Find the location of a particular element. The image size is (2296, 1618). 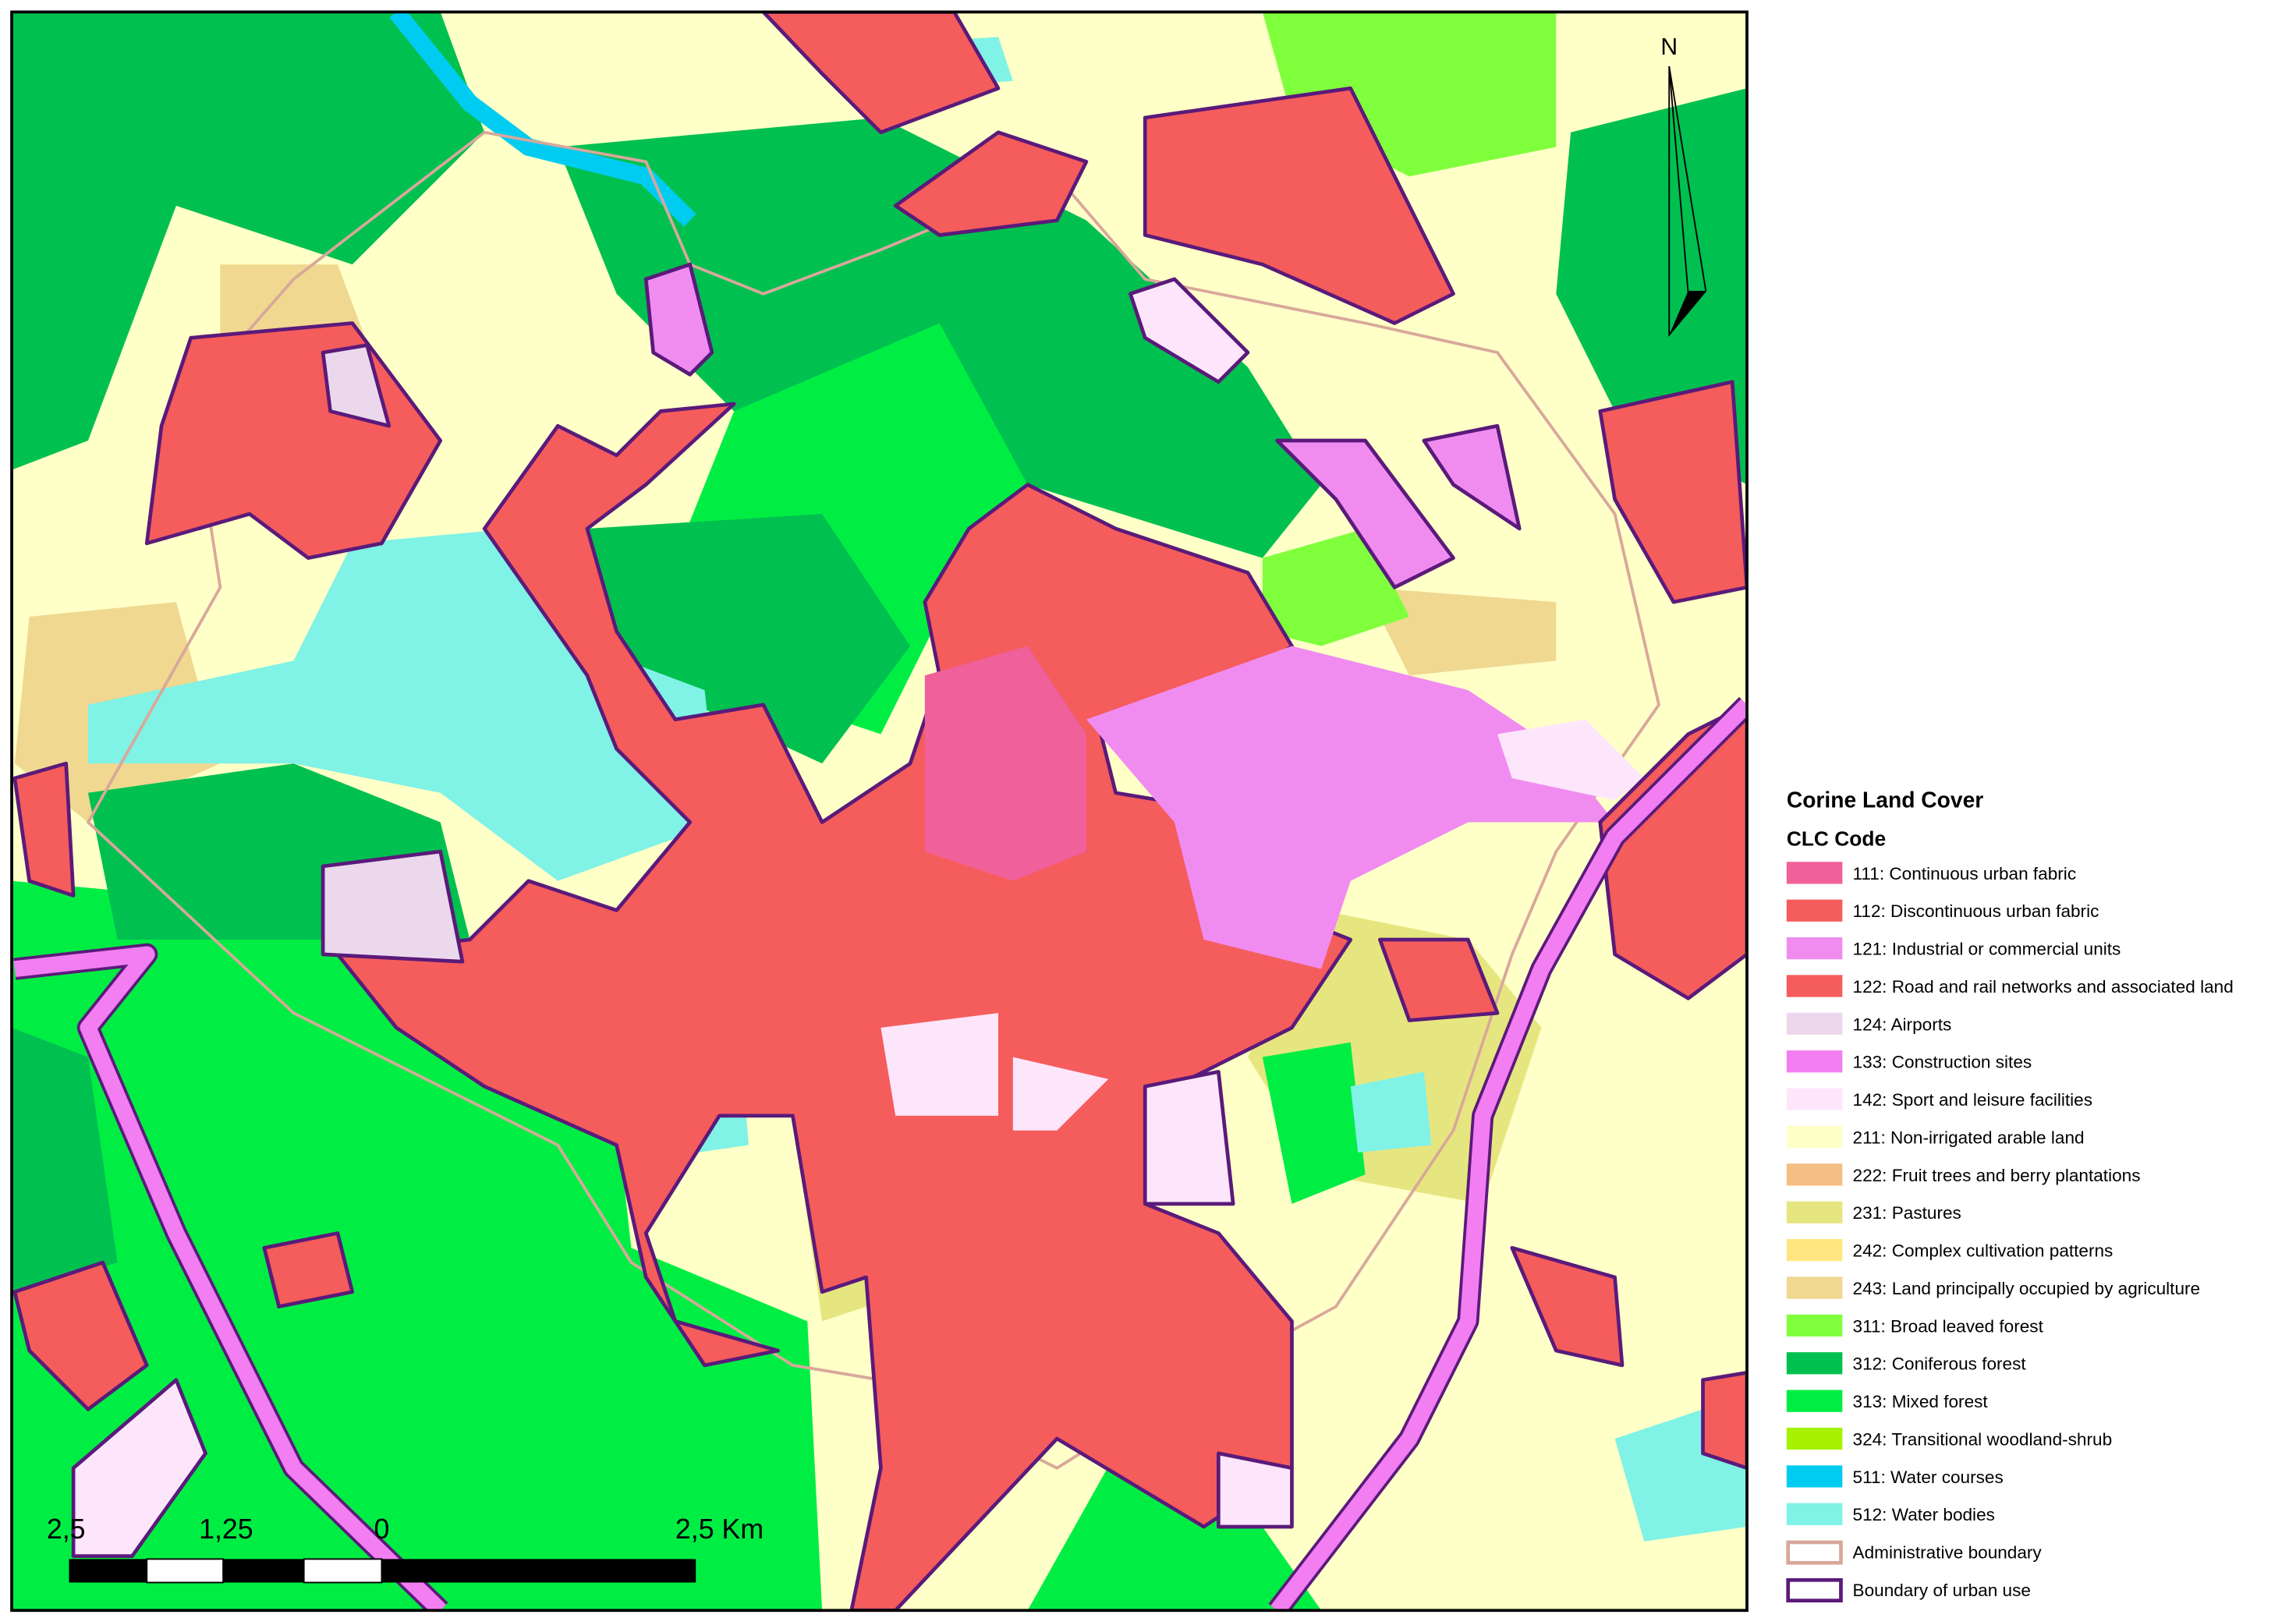

legend-label: 222: Fruit trees and berry plantations is located at coordinates (1997, 1175).